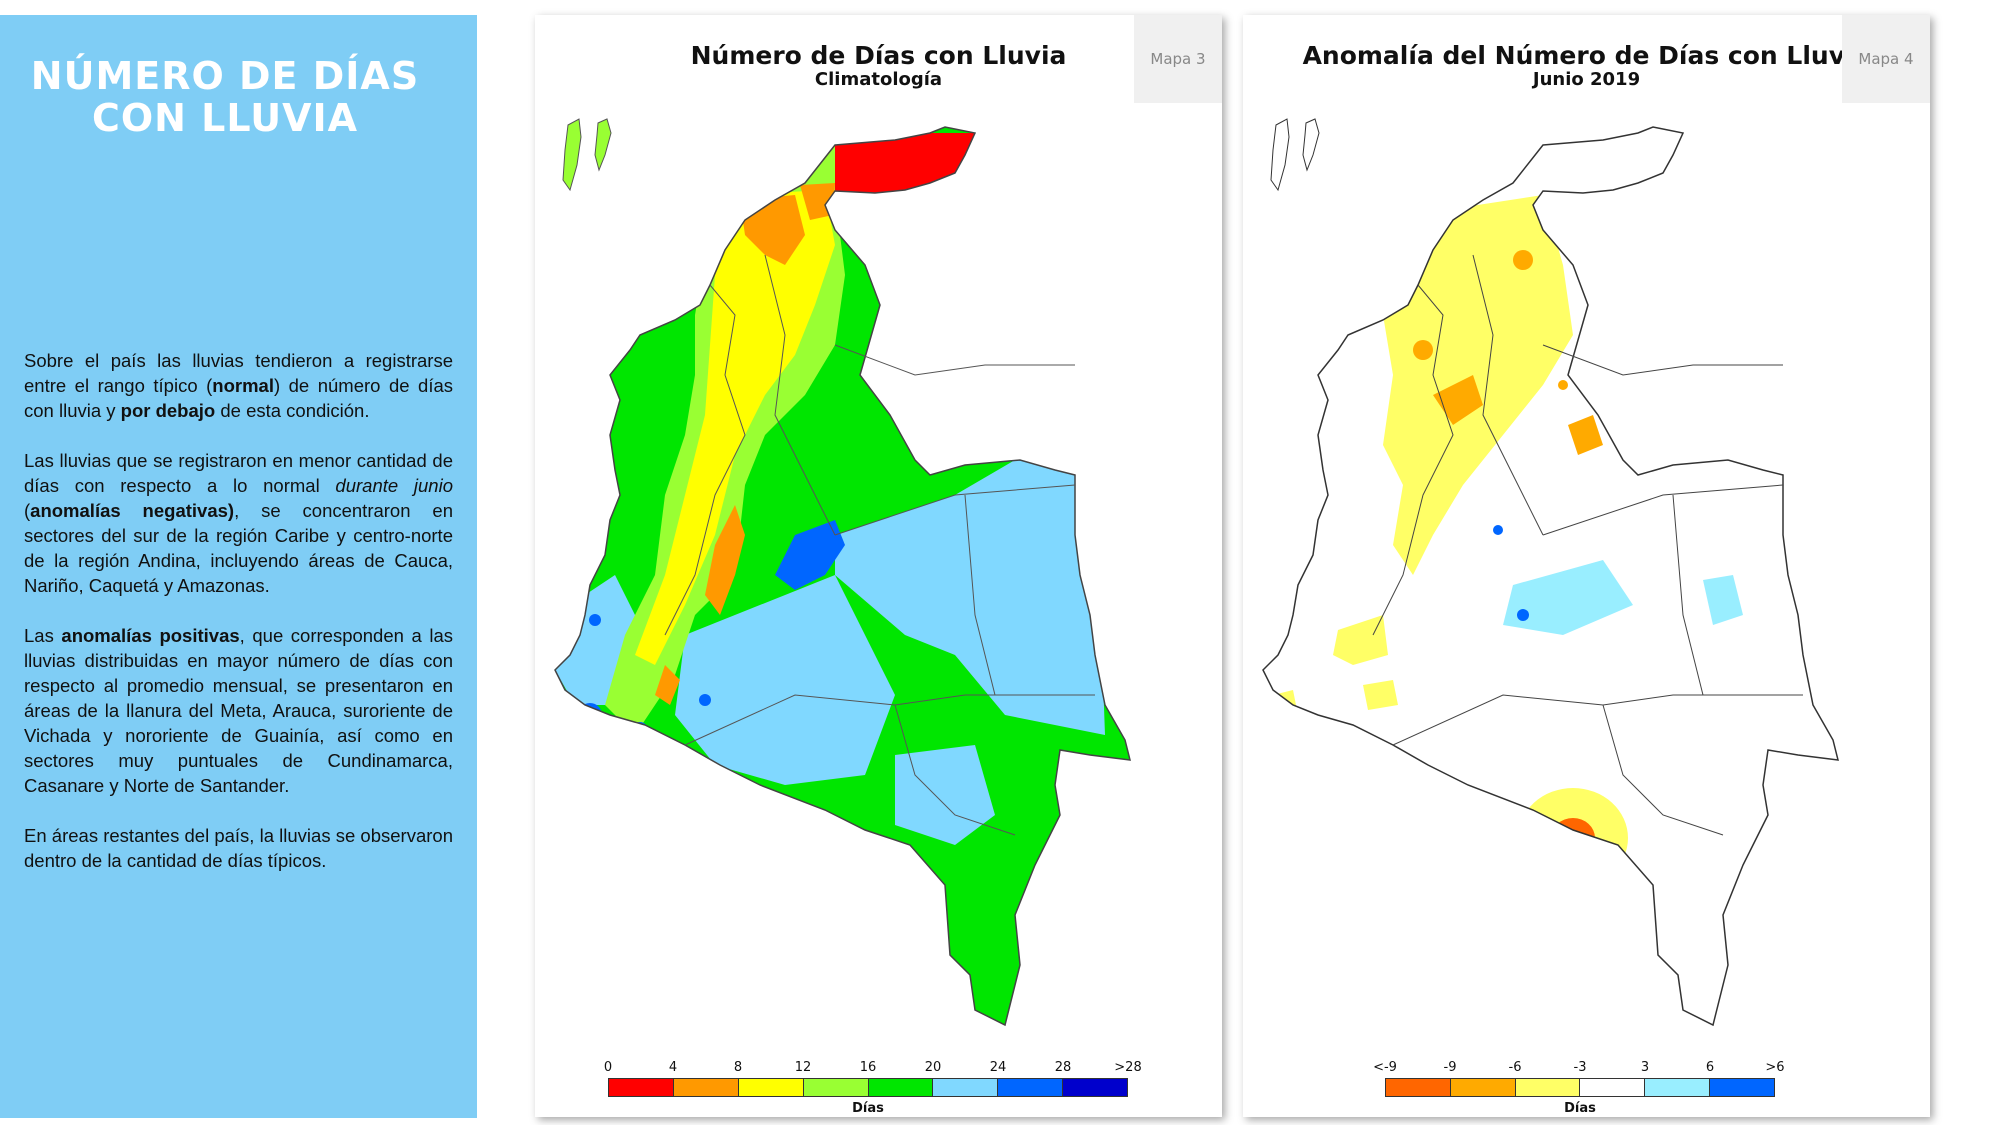  Describe the element at coordinates (868, 1108) in the screenshot. I see `map-3-legend-unit: Días` at that location.